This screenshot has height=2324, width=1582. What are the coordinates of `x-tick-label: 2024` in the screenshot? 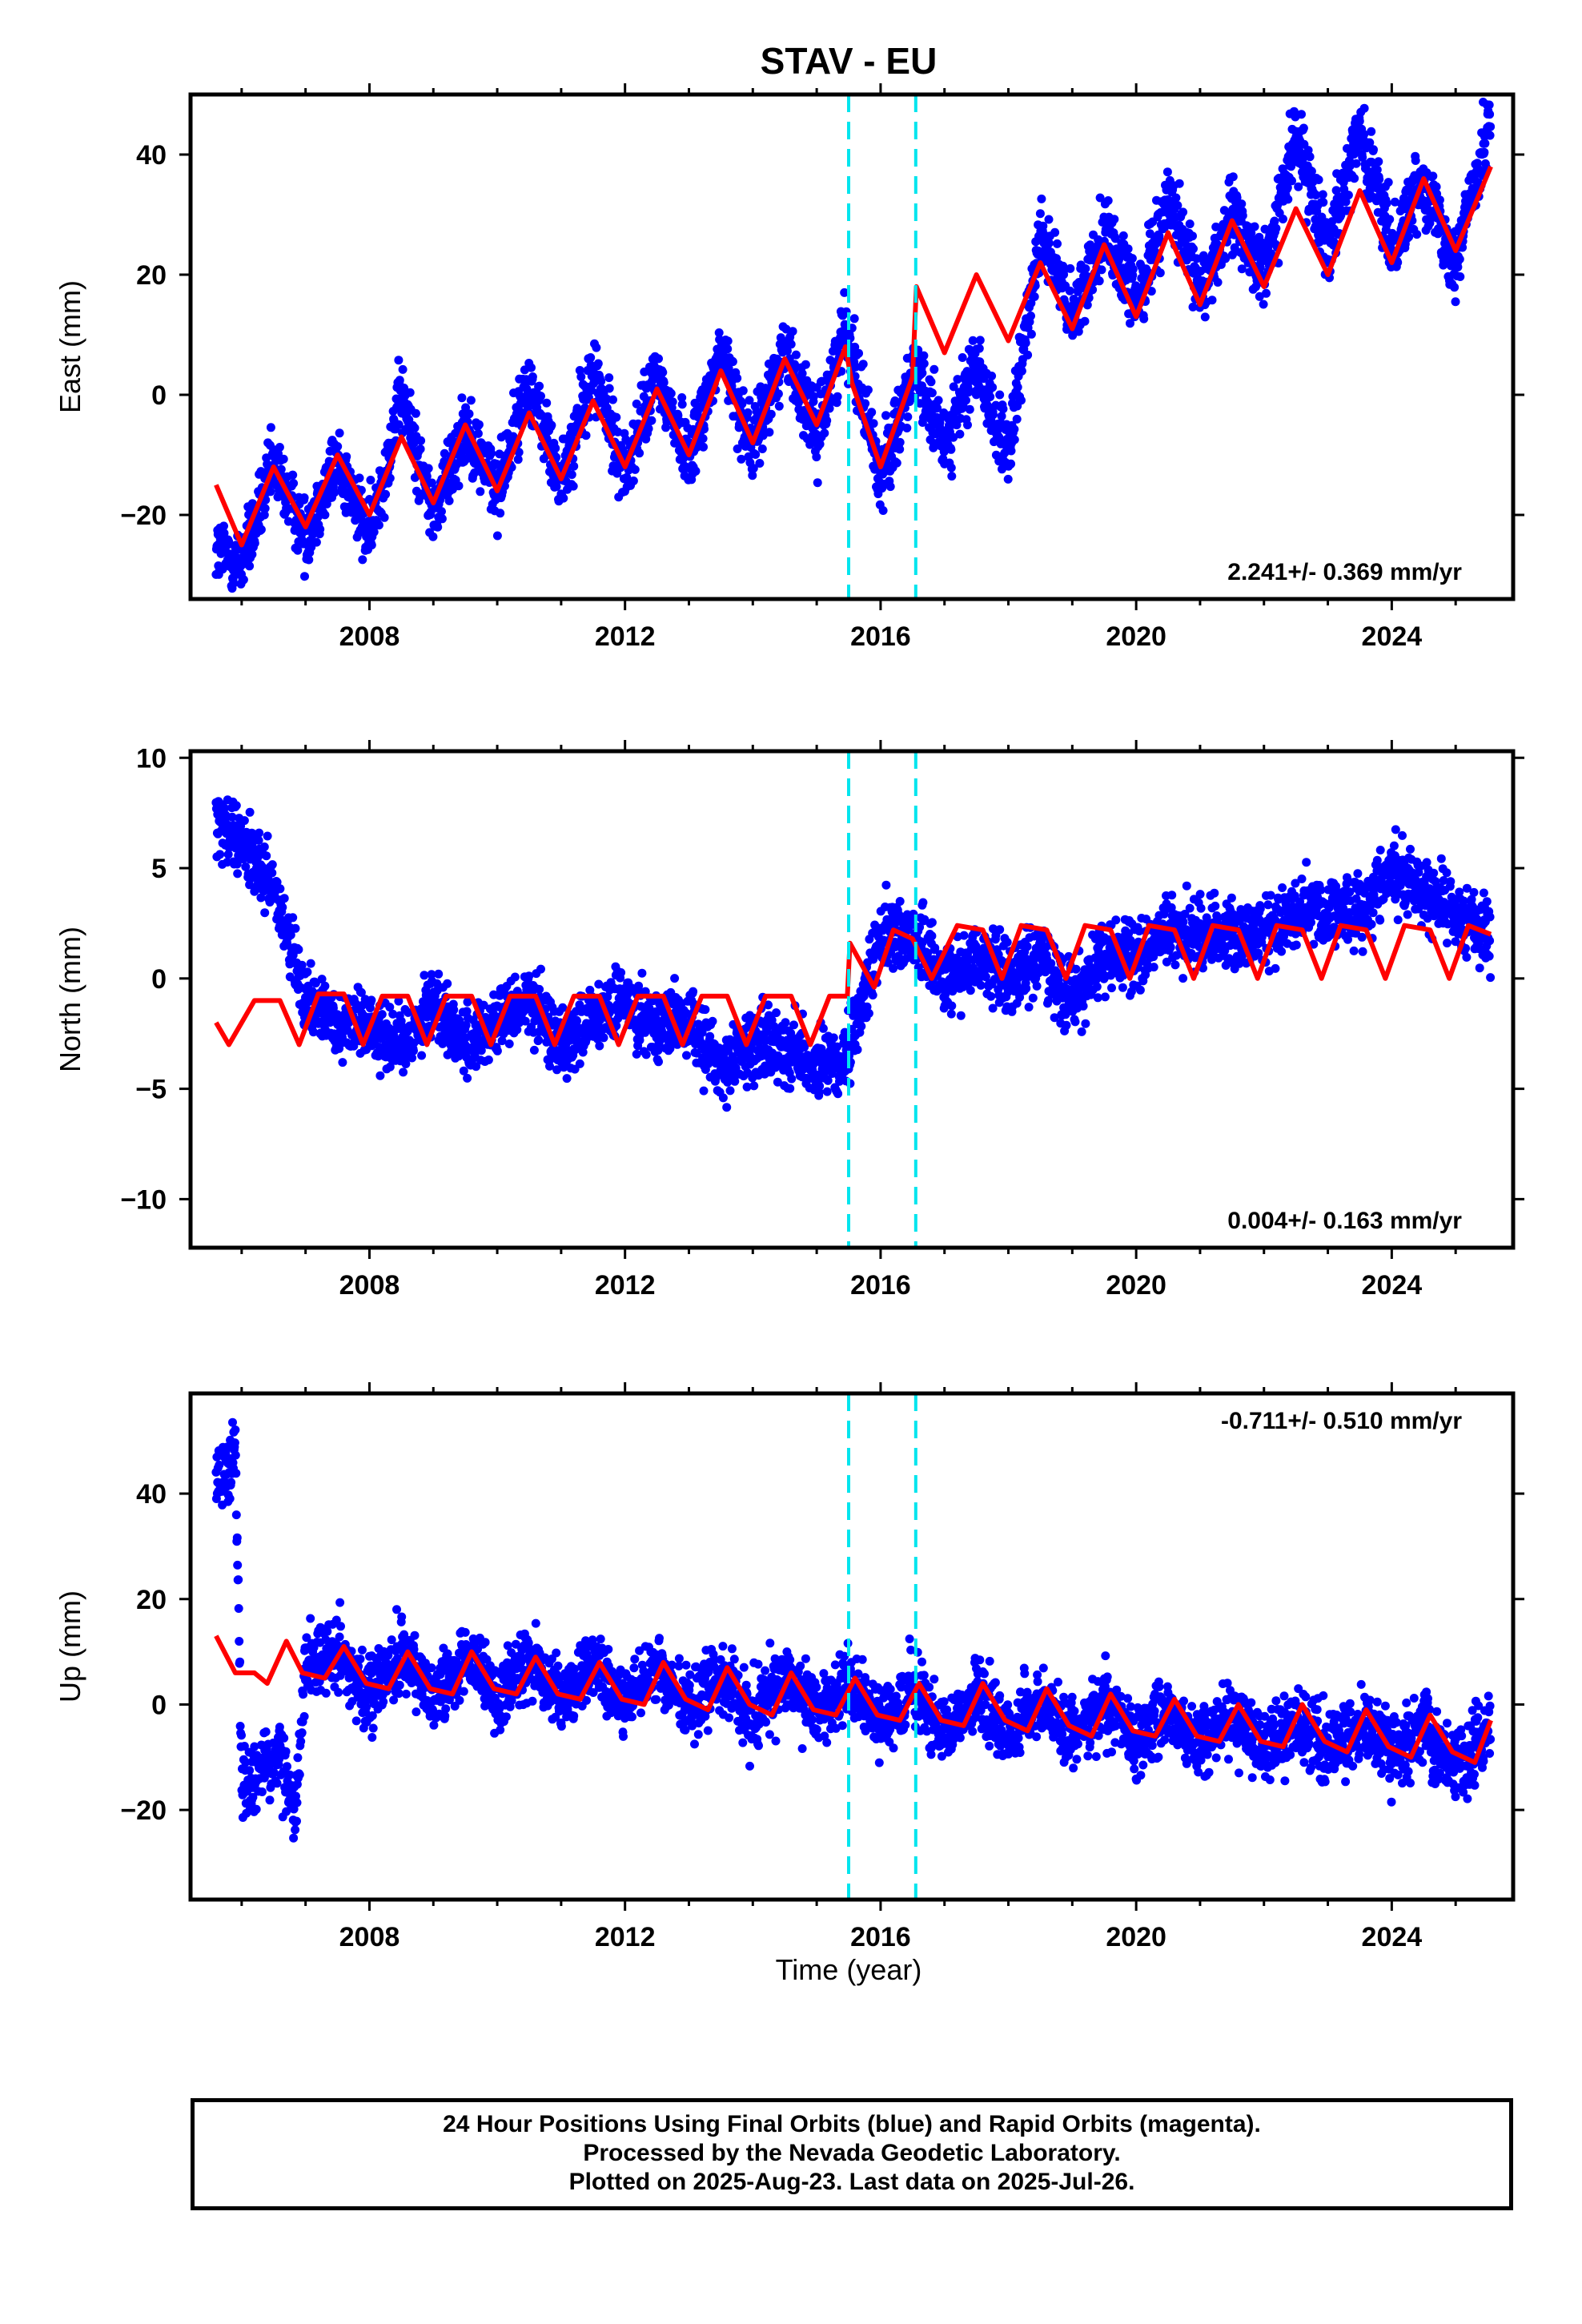 It's located at (1392, 636).